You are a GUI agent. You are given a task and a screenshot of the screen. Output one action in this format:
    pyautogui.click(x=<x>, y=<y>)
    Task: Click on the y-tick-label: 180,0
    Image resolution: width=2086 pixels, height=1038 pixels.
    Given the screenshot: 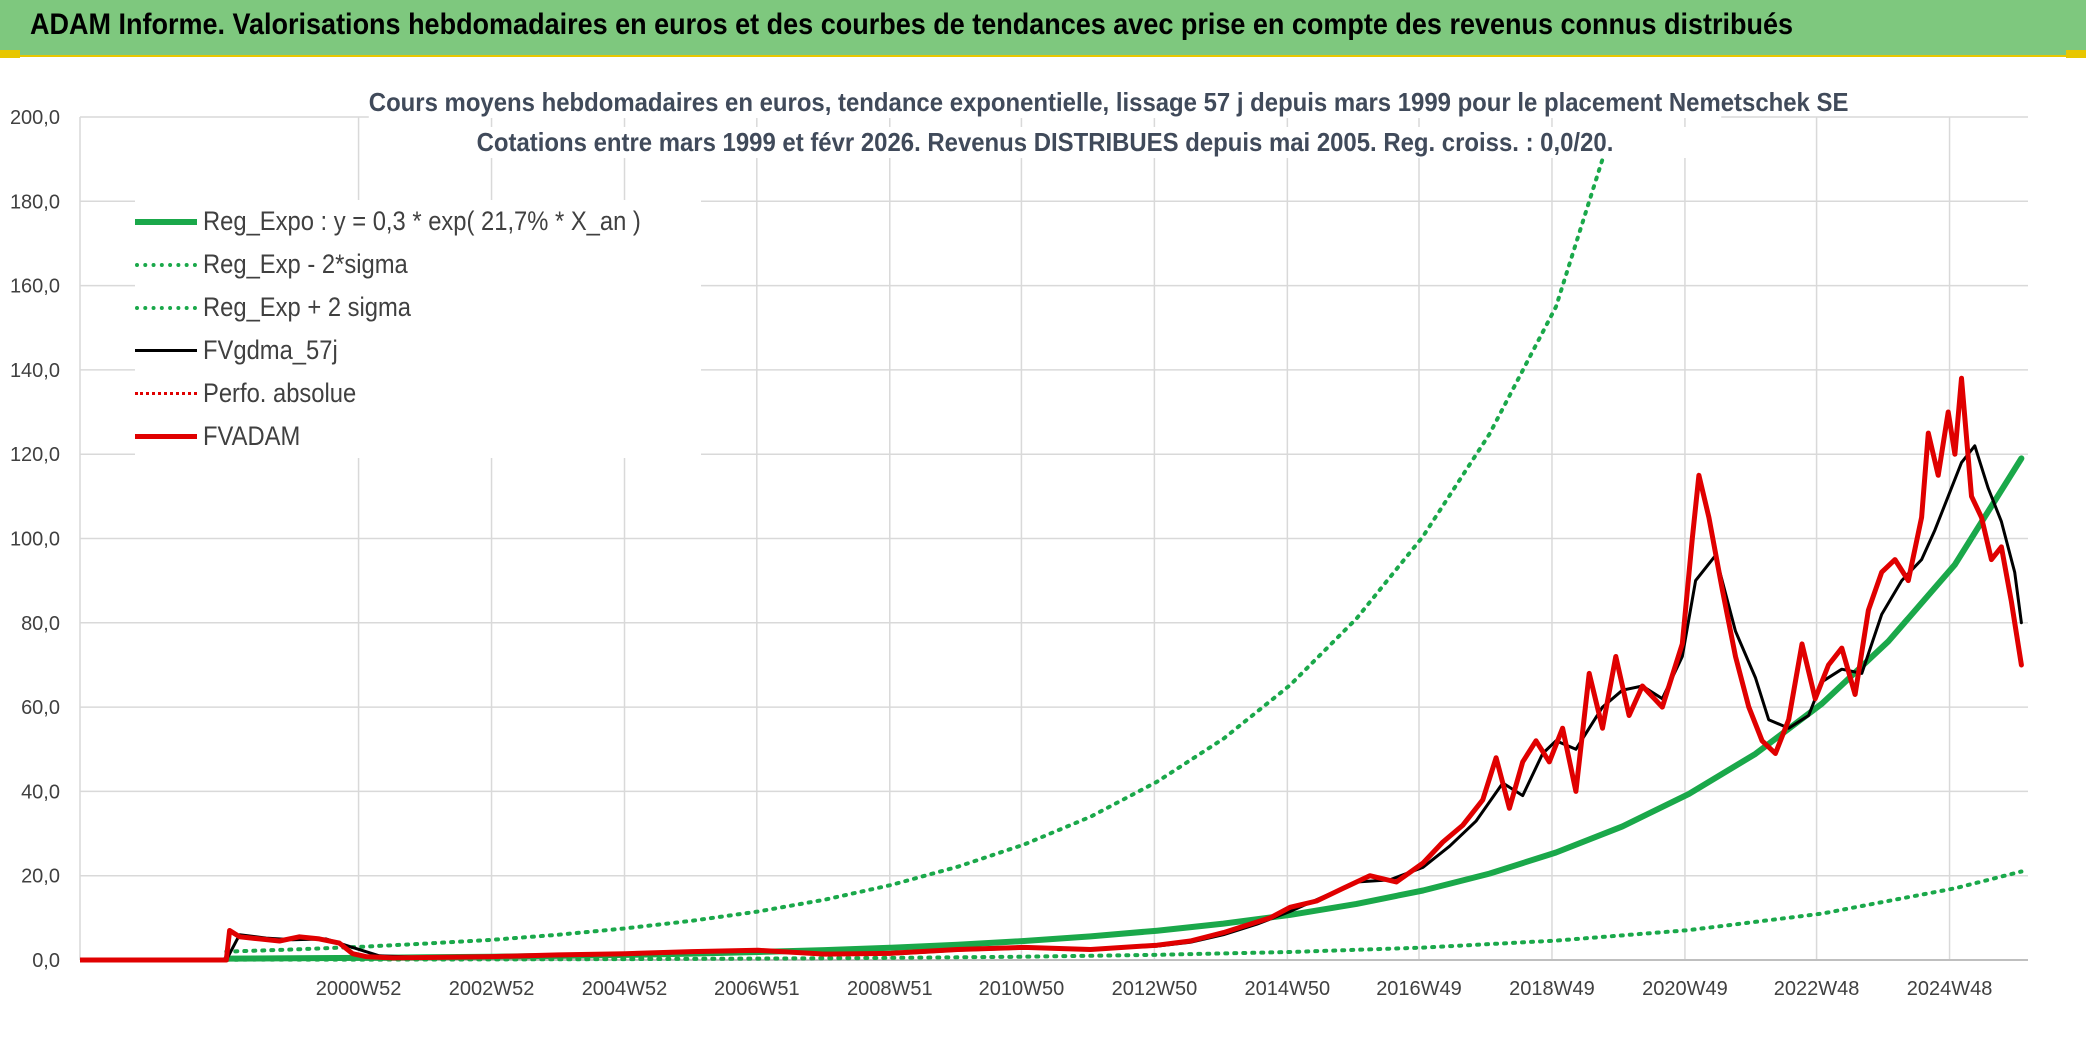 What is the action you would take?
    pyautogui.click(x=35, y=202)
    